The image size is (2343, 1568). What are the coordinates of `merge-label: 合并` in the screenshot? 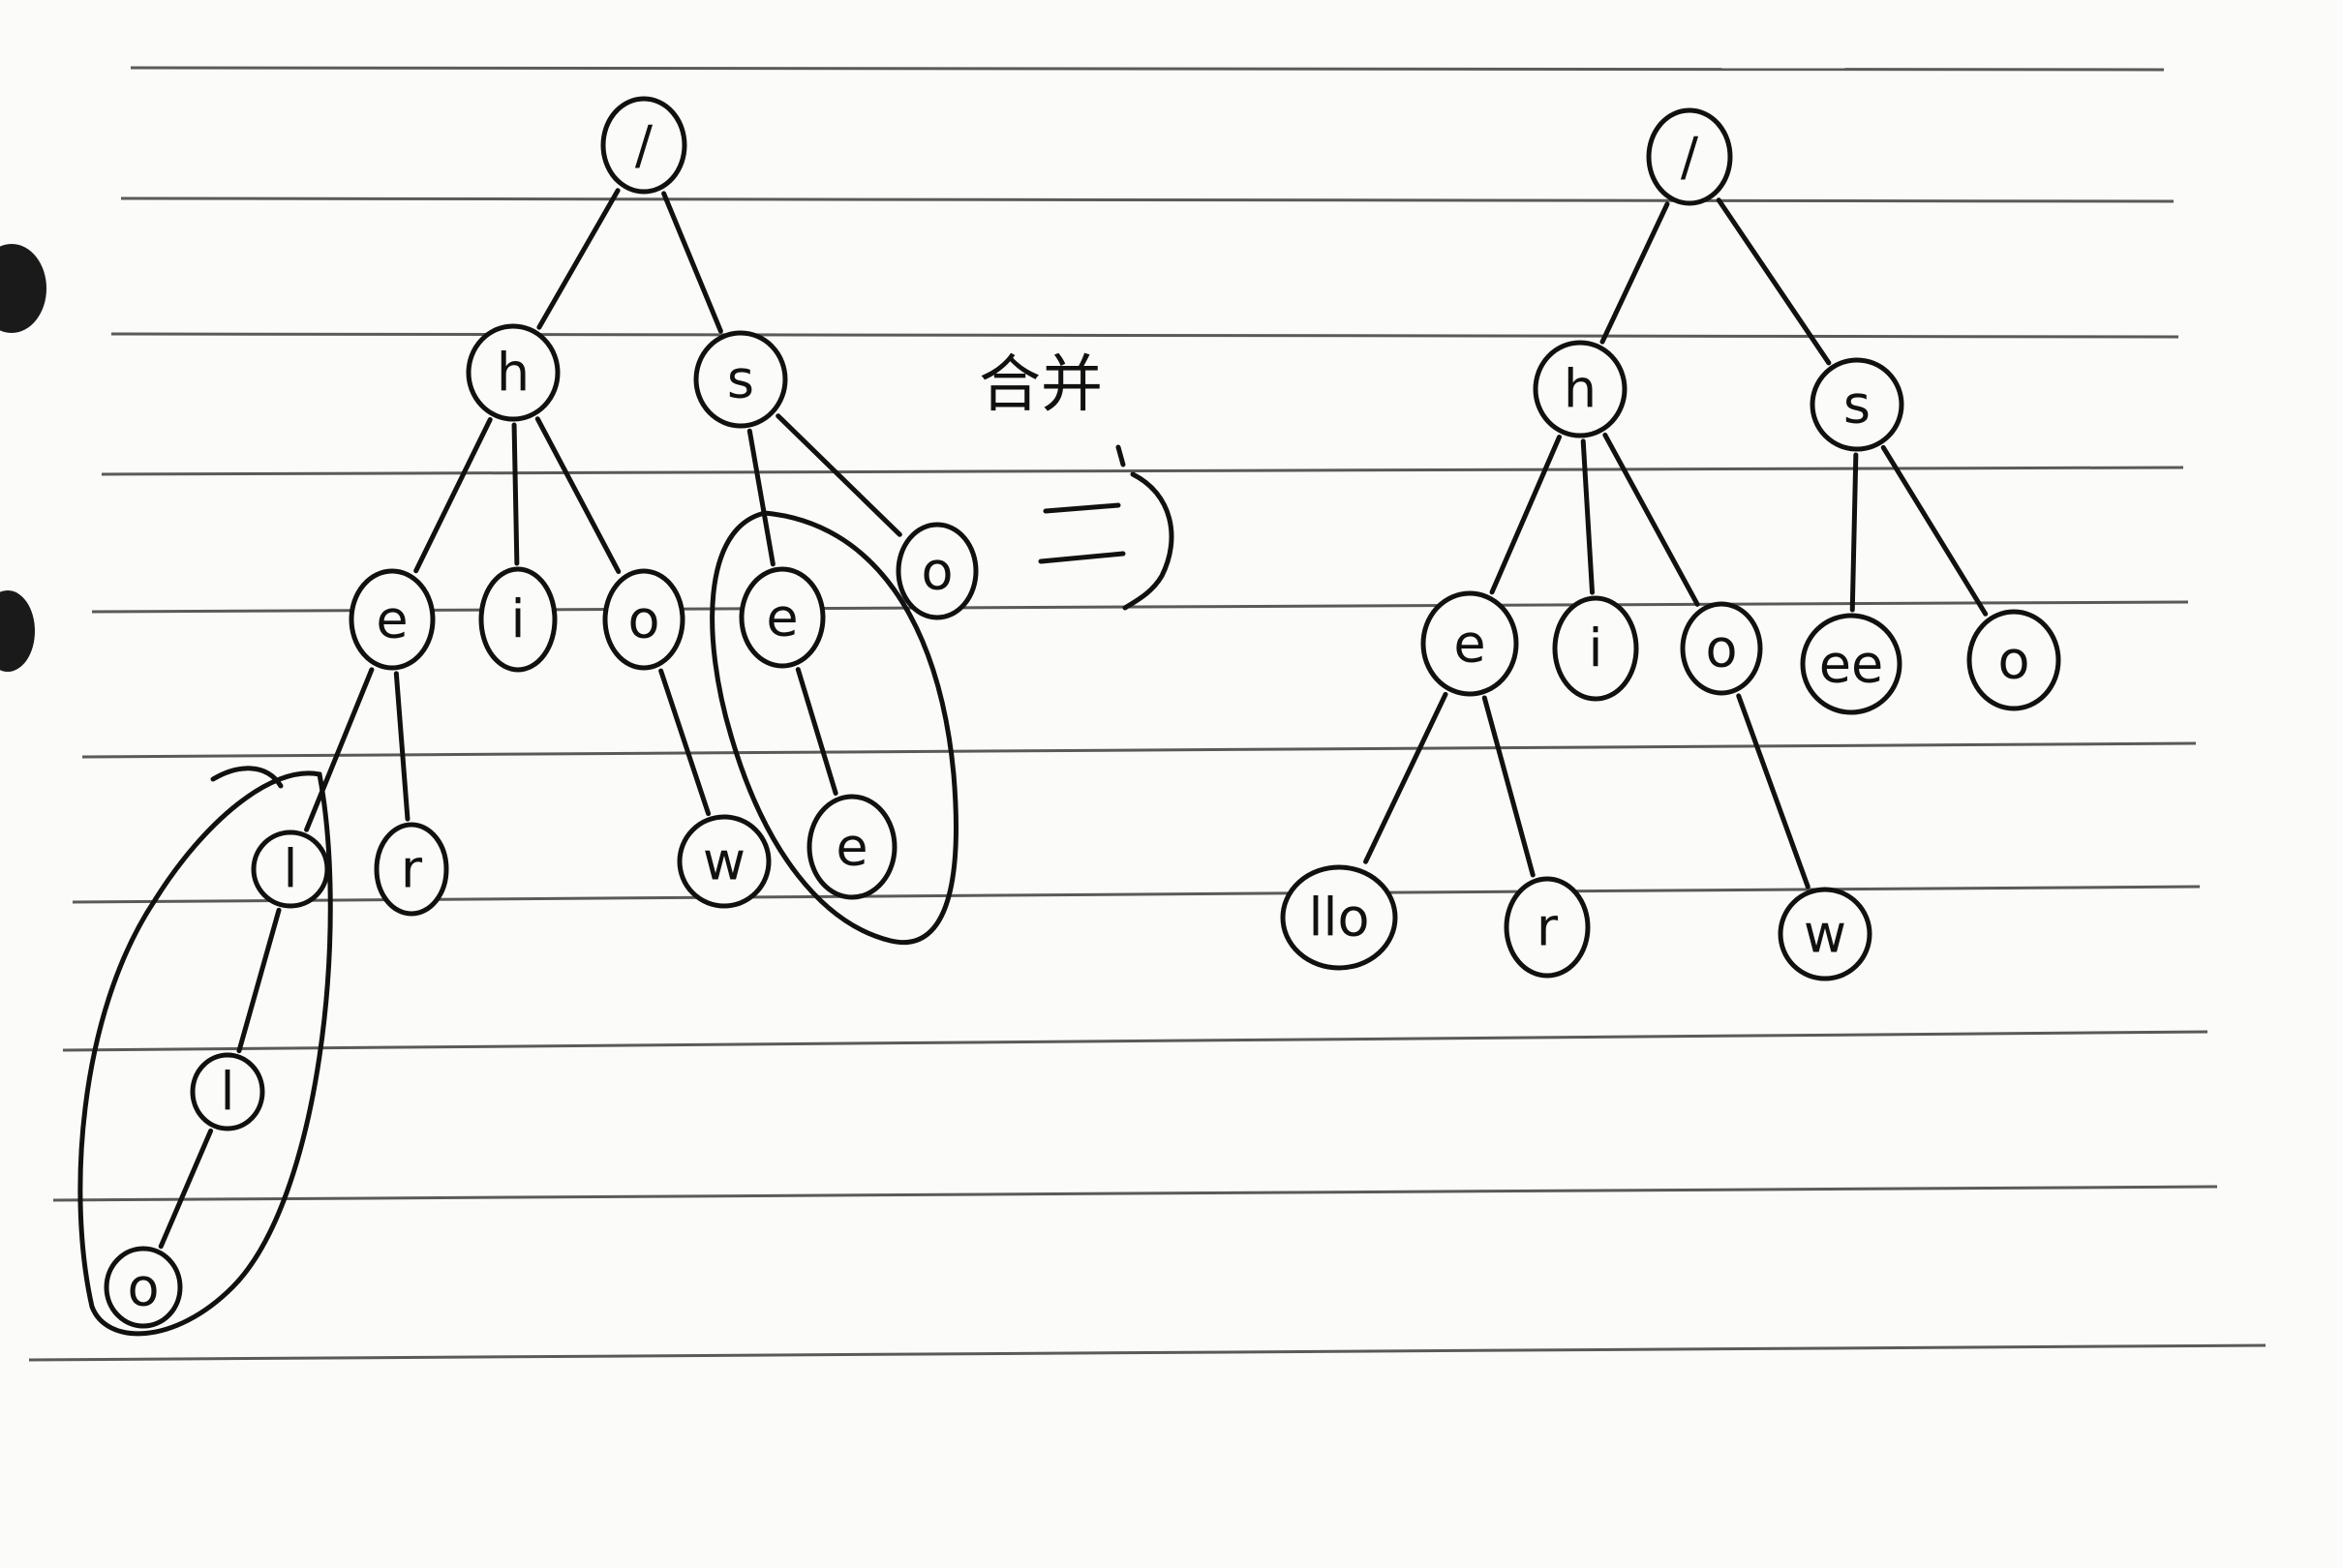 It's located at (1041, 385).